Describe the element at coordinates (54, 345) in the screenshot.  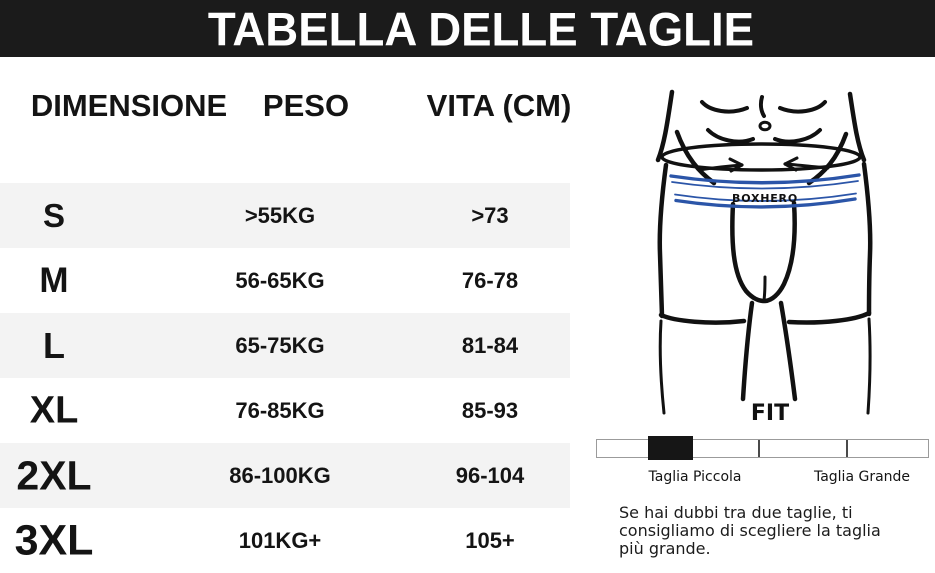
I see `size-cell: L` at that location.